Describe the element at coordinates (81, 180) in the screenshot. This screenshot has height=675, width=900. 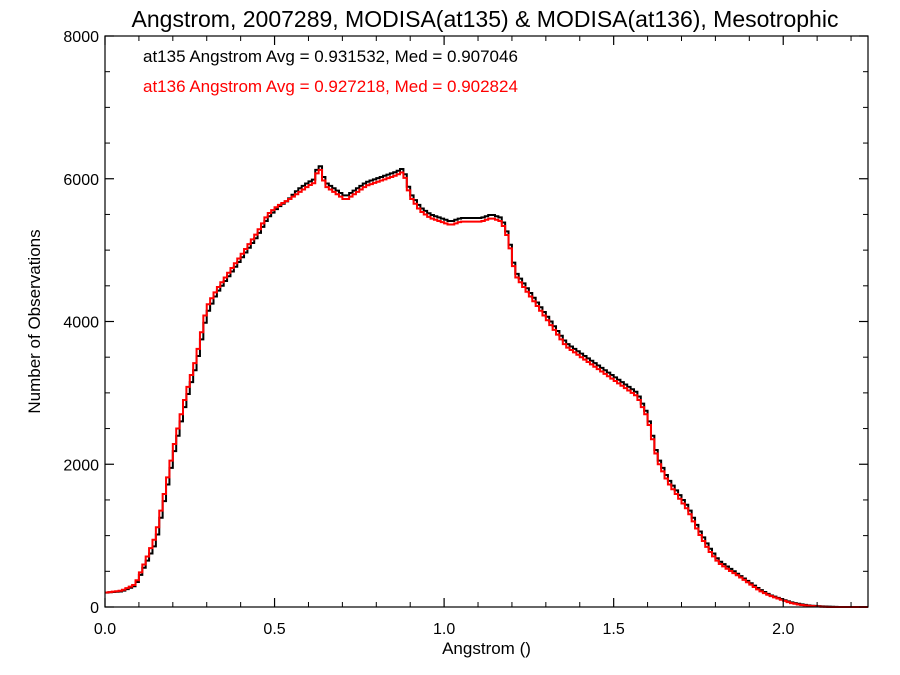
I see `y-tick-label: 6000` at that location.